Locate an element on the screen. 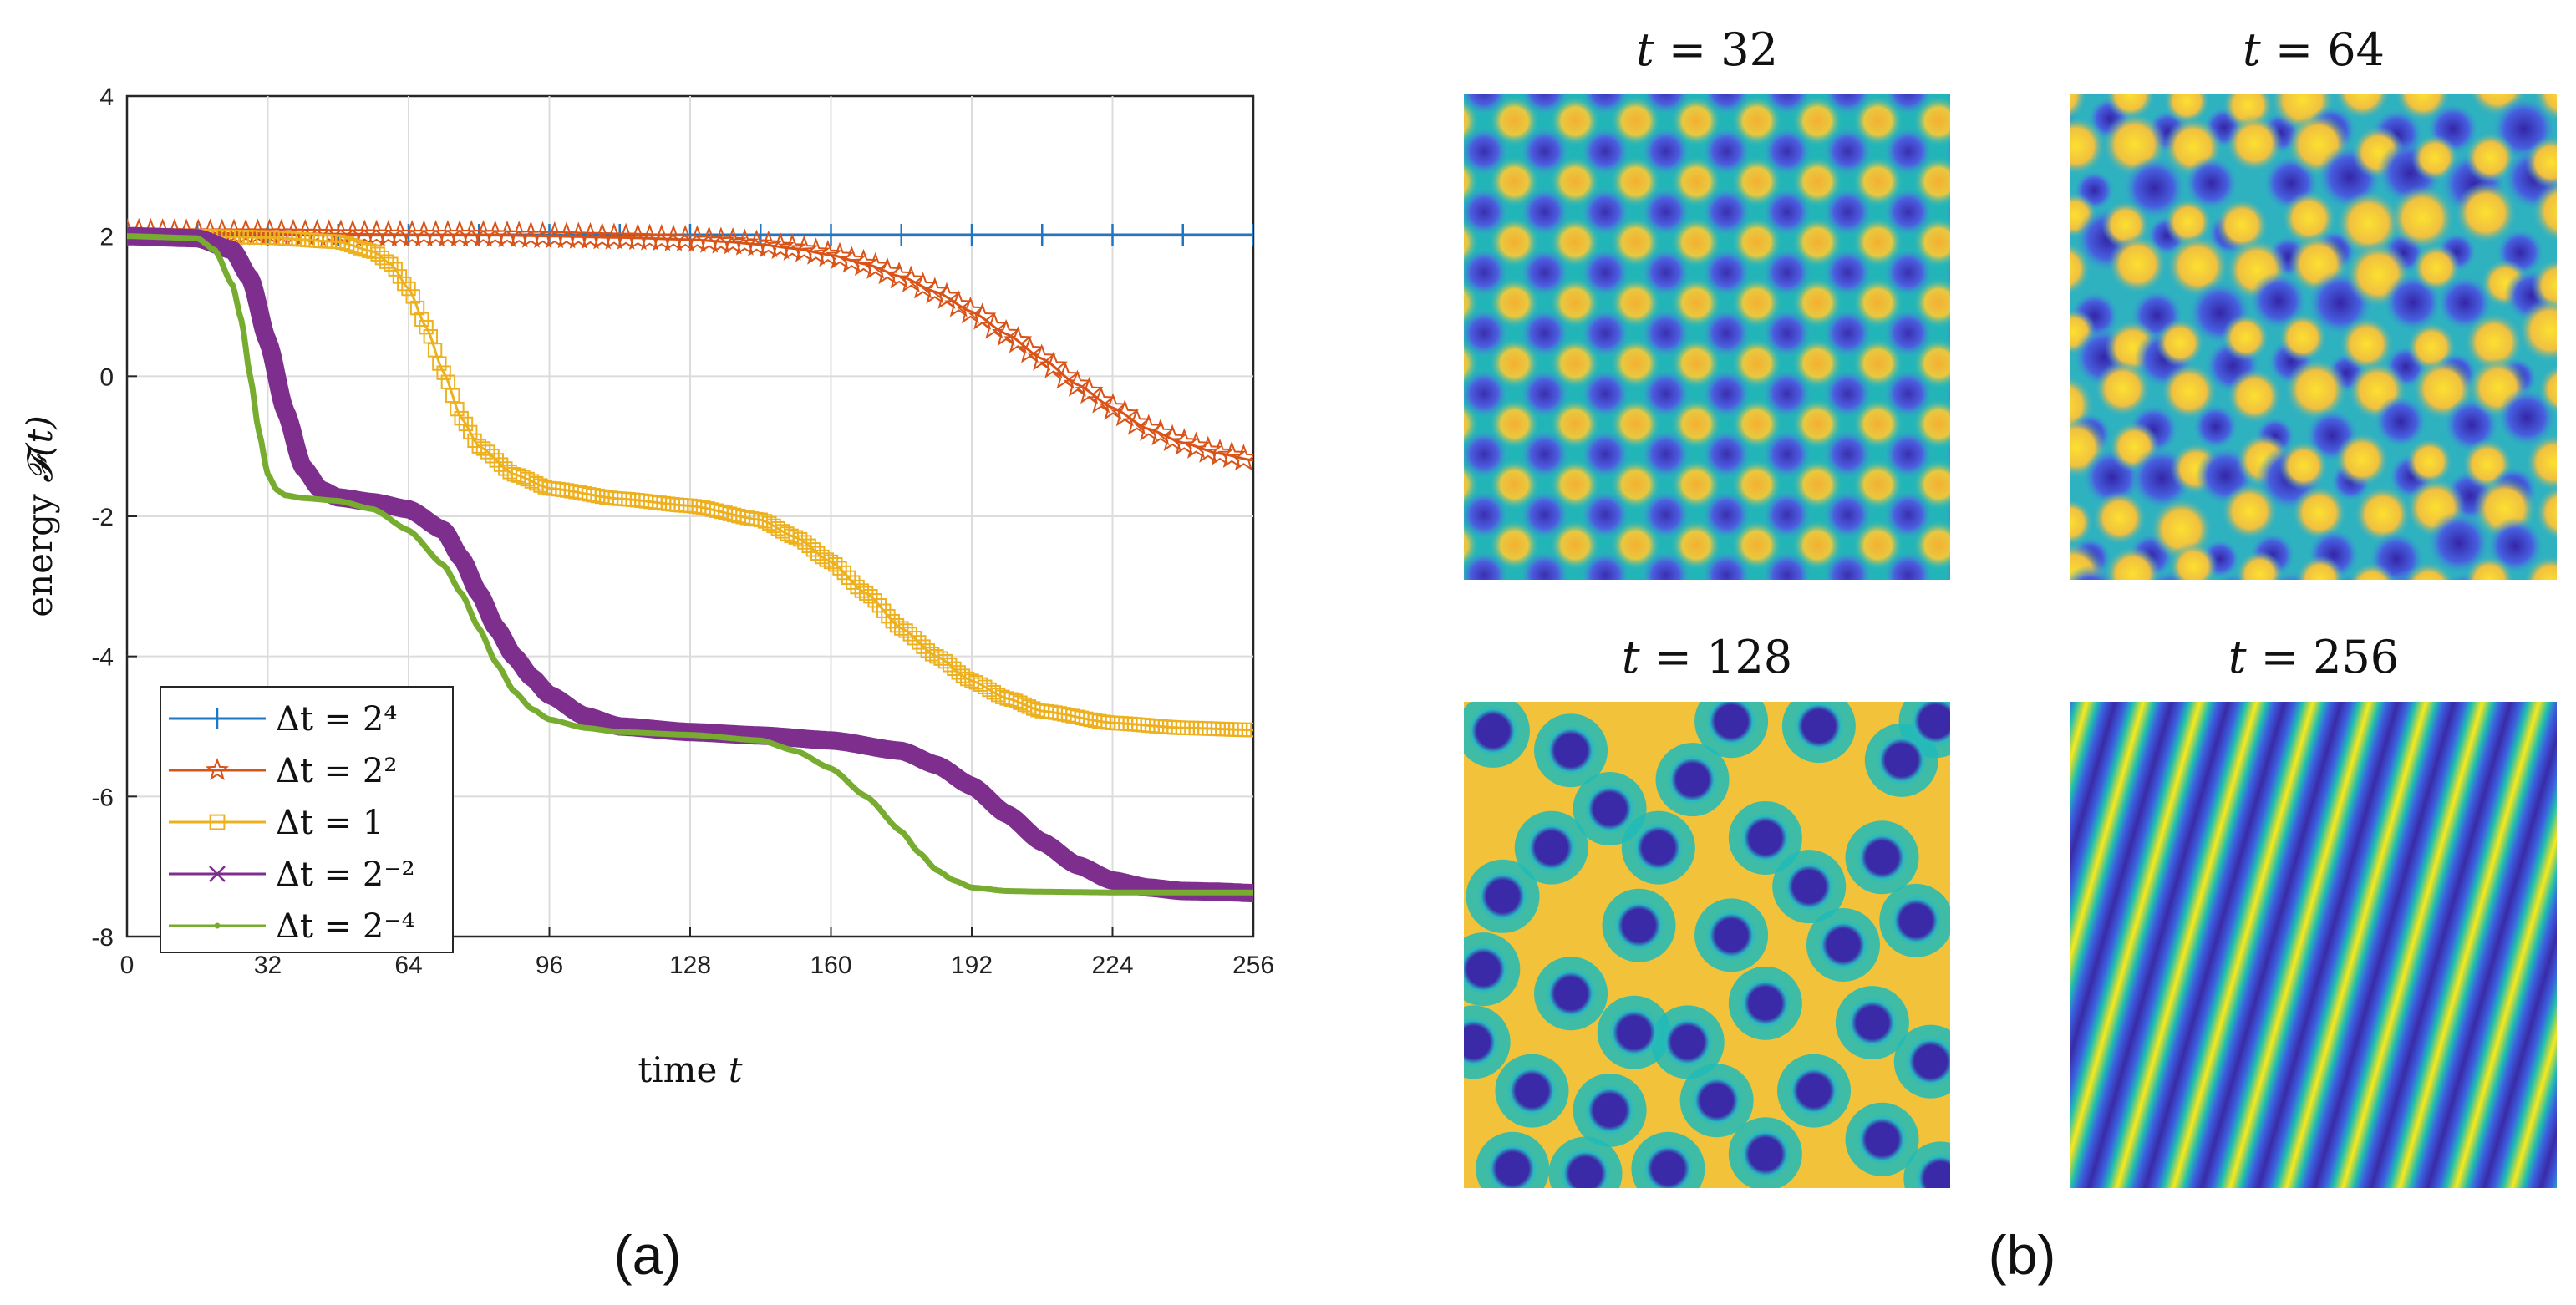 The height and width of the screenshot is (1305, 2576). y-axis-ticks: 4 2 0 -2 -4 -6 -8 is located at coordinates (114, 518).